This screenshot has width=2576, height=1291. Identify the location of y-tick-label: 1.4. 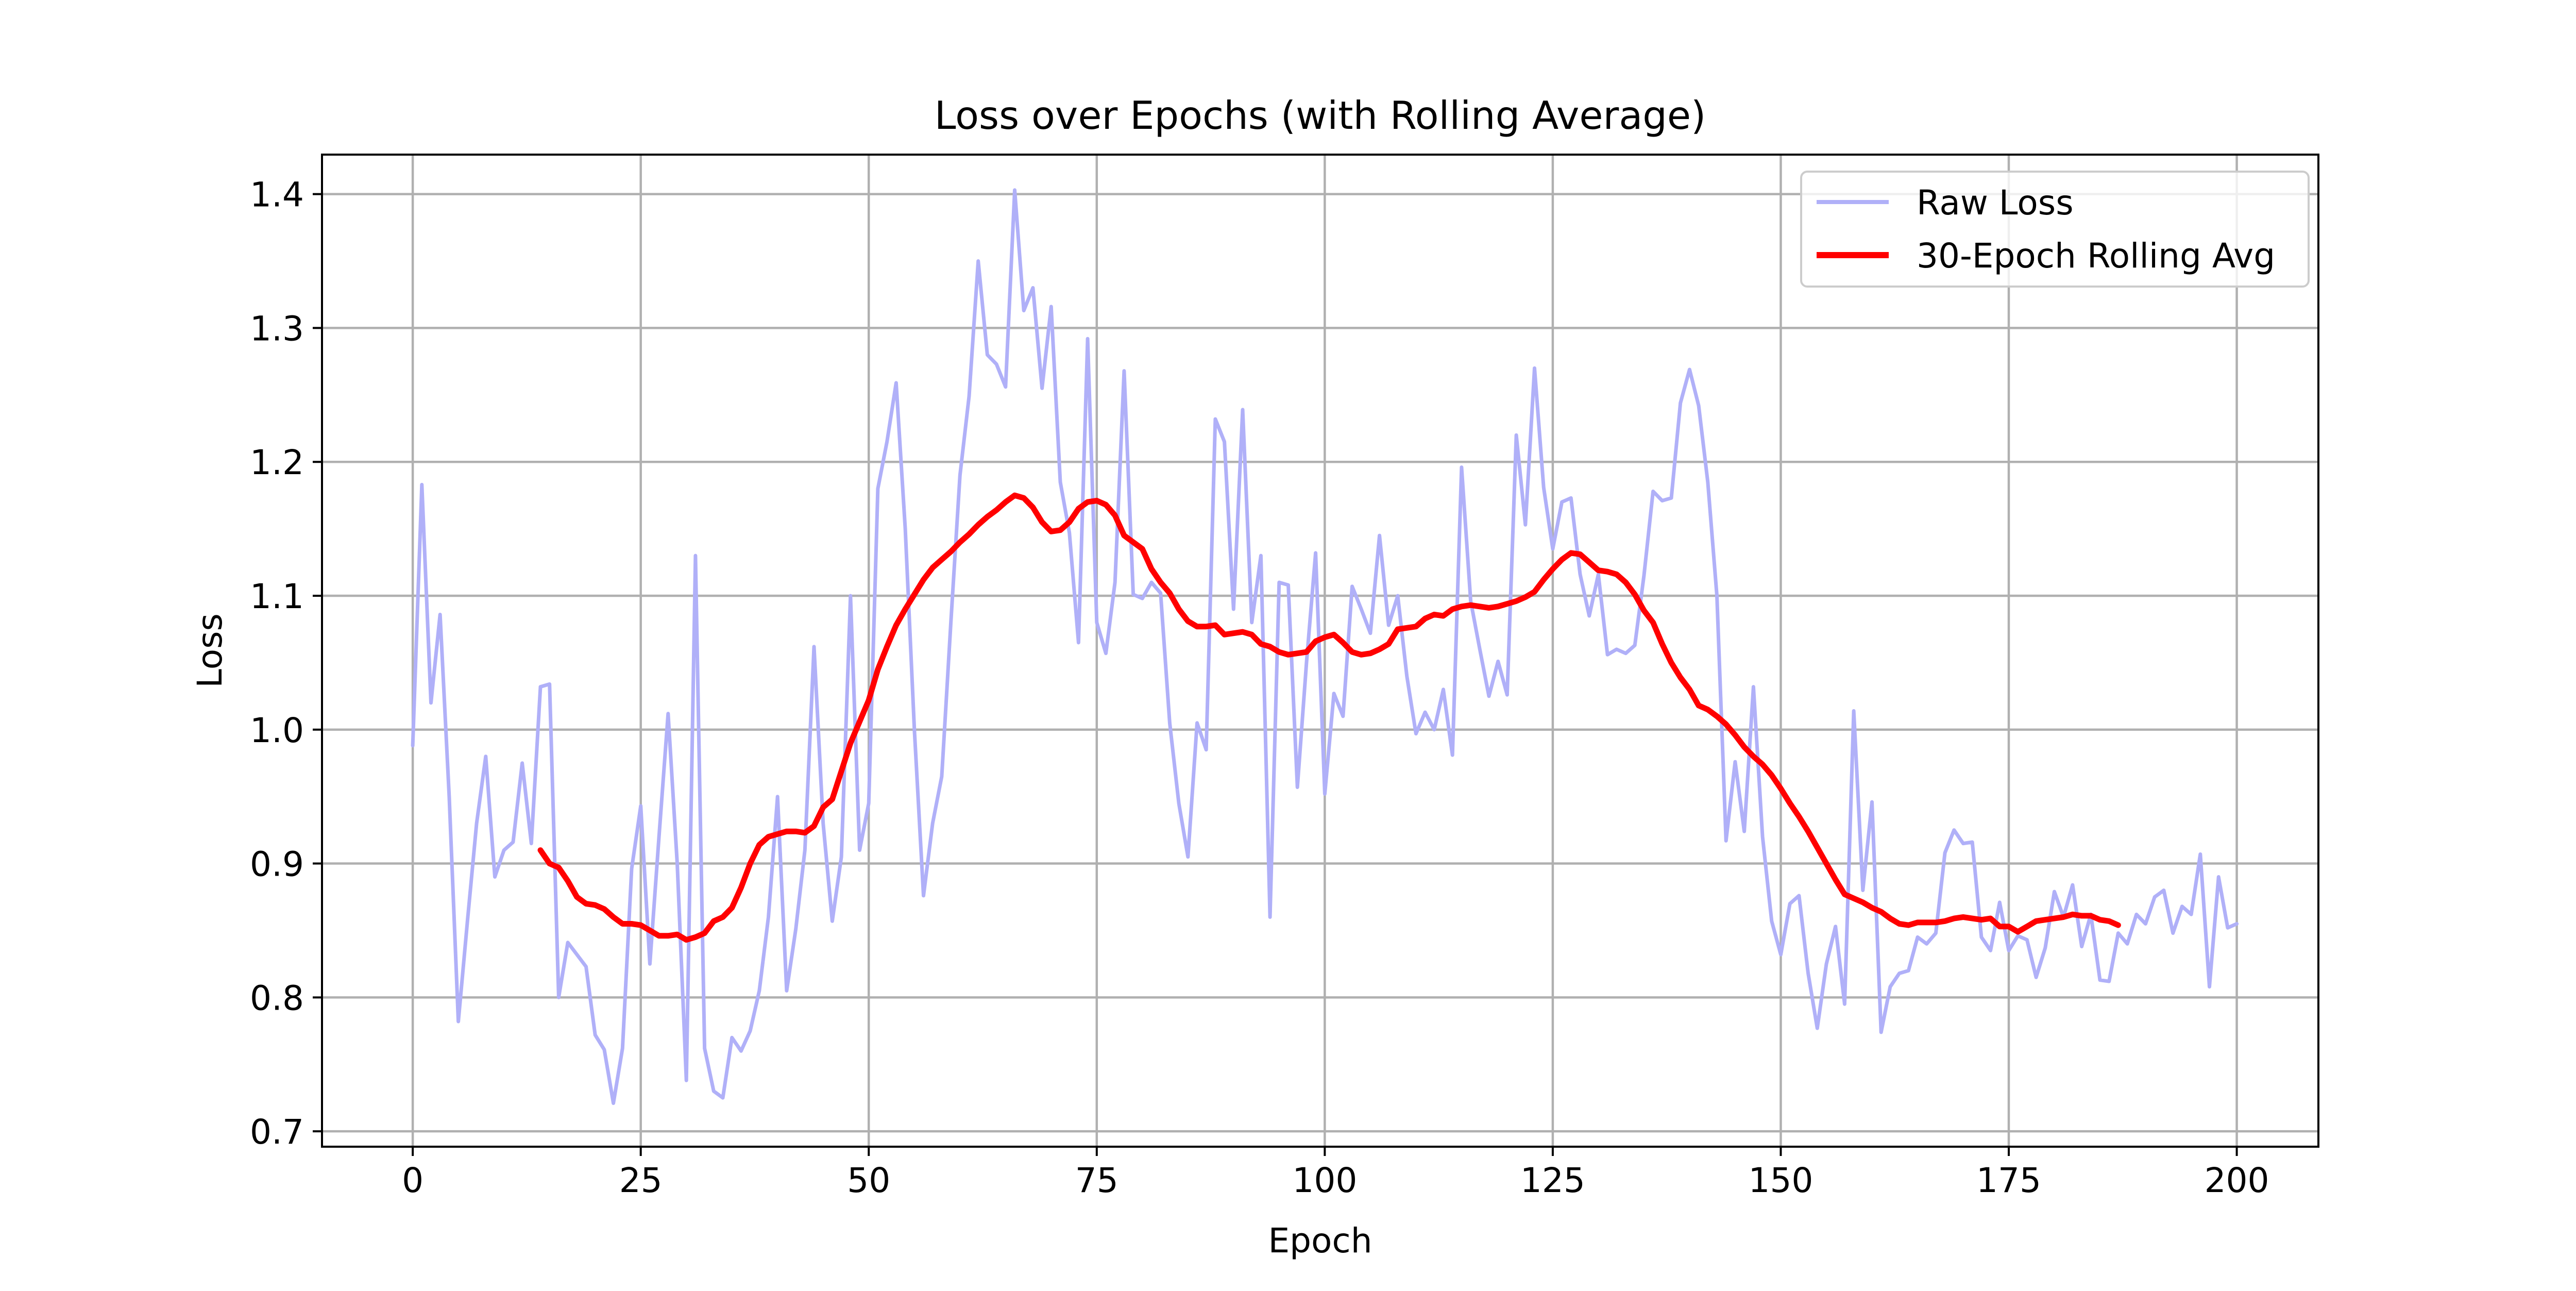
(277, 195).